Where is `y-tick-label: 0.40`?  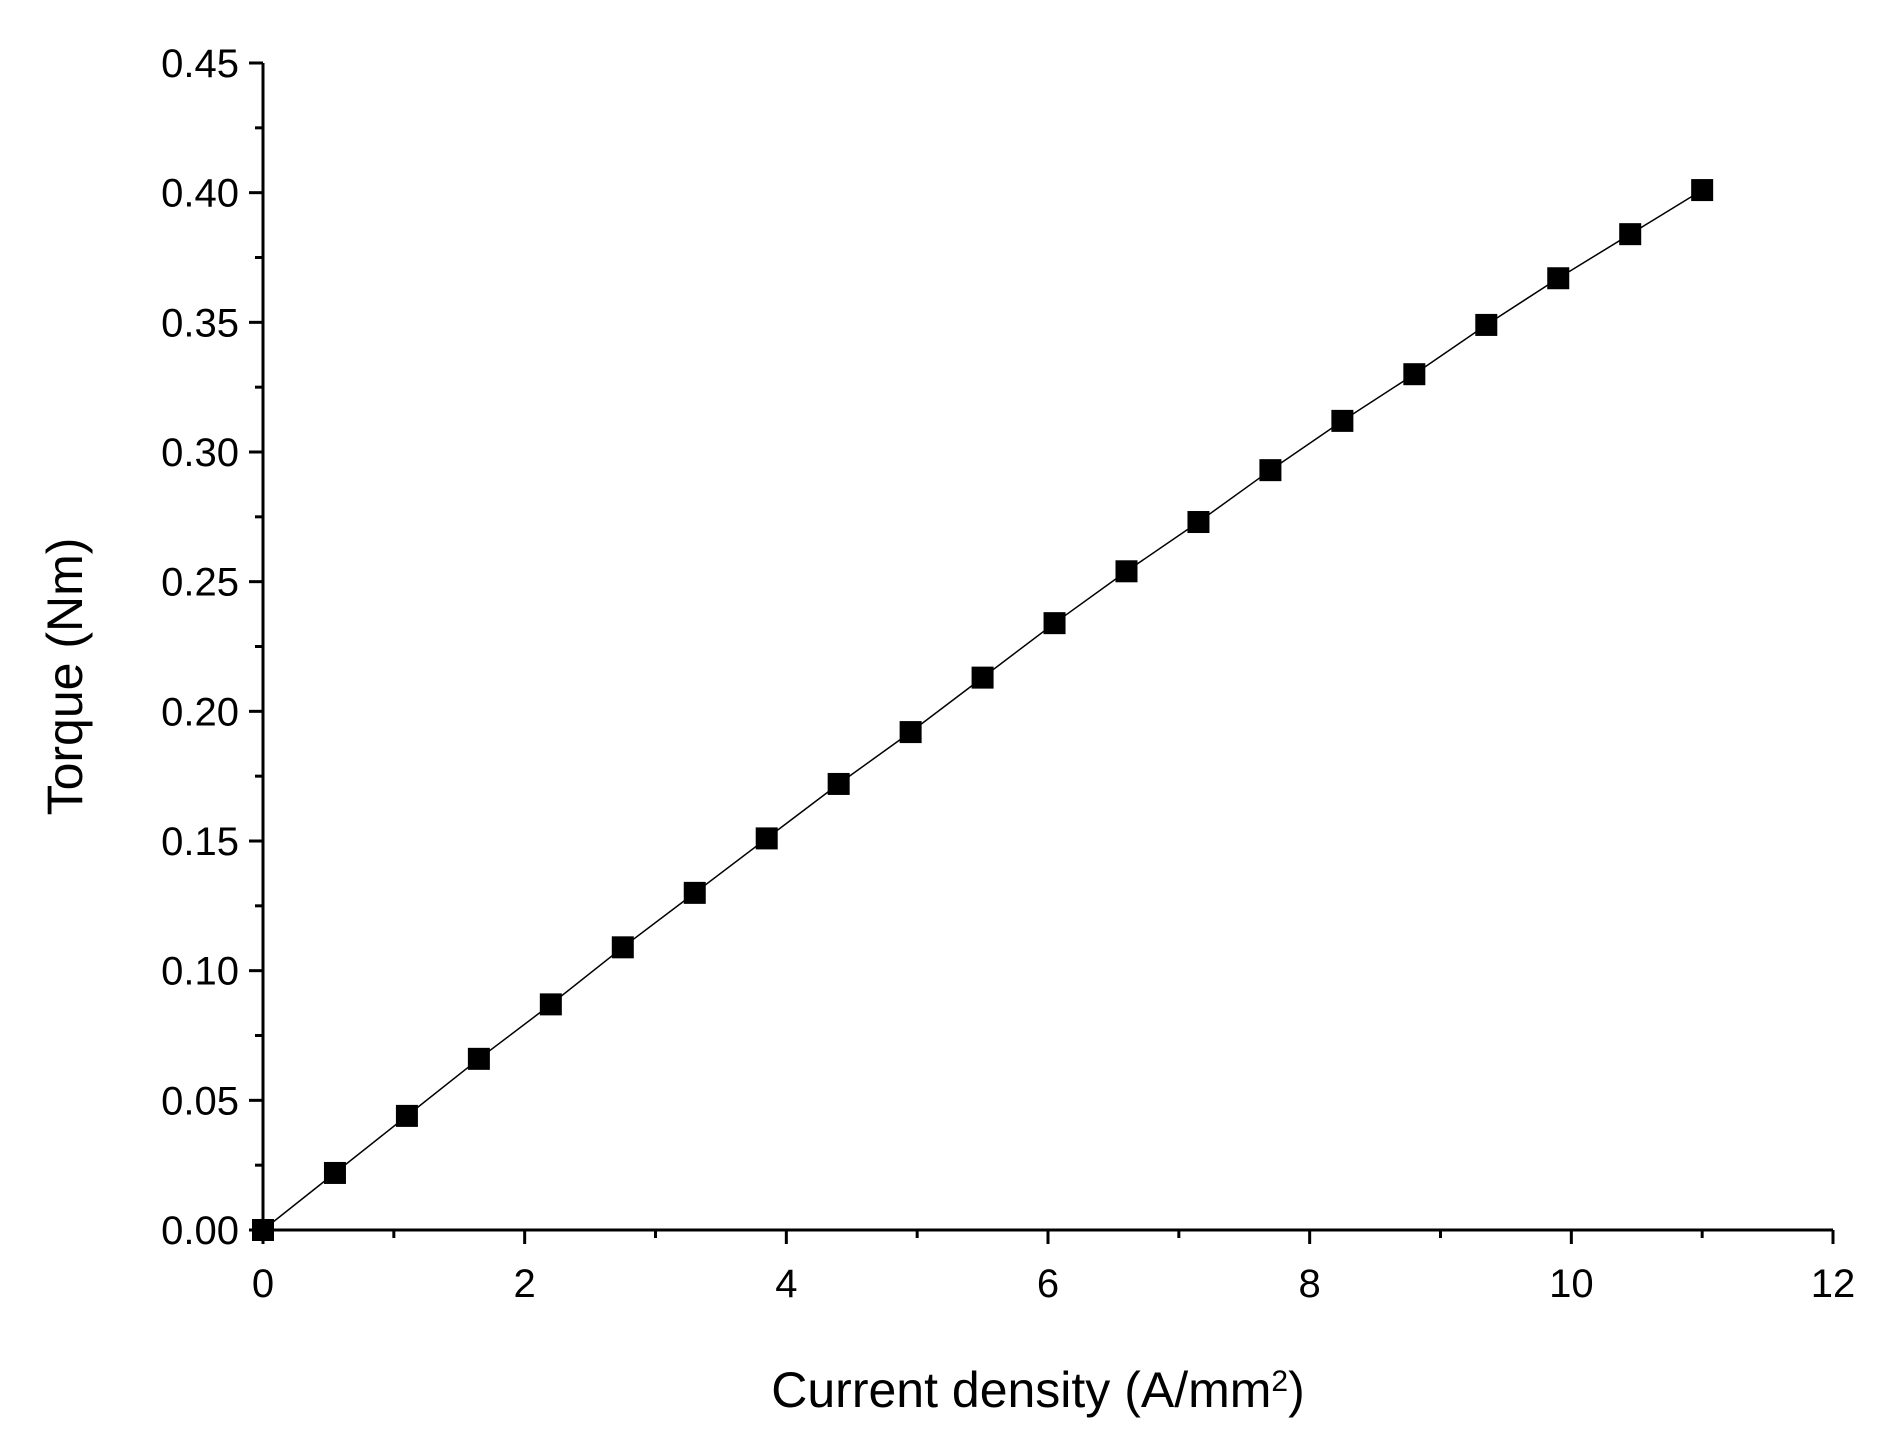
y-tick-label: 0.40 is located at coordinates (200, 194).